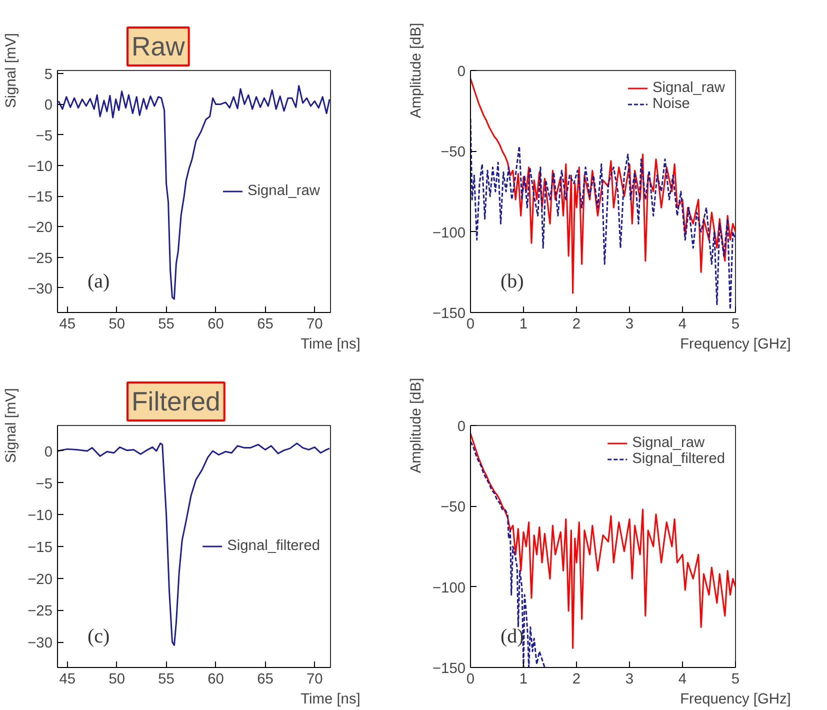 This screenshot has width=827, height=710. I want to click on legend-label: Noise, so click(671, 104).